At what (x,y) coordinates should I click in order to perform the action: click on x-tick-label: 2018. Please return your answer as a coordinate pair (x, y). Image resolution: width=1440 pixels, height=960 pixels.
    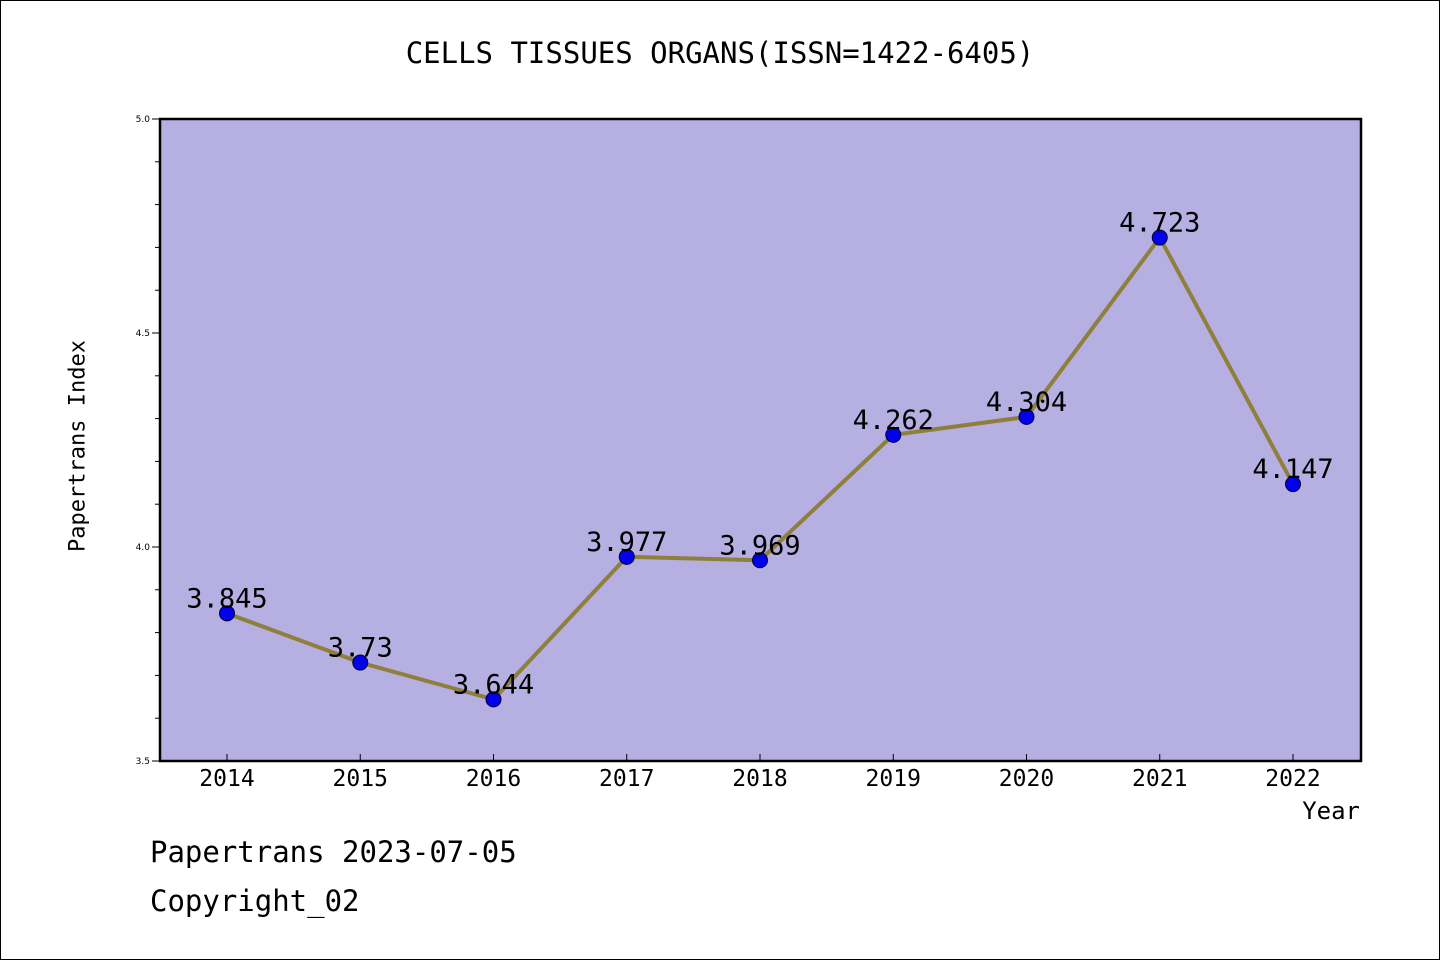
    Looking at the image, I should click on (759, 779).